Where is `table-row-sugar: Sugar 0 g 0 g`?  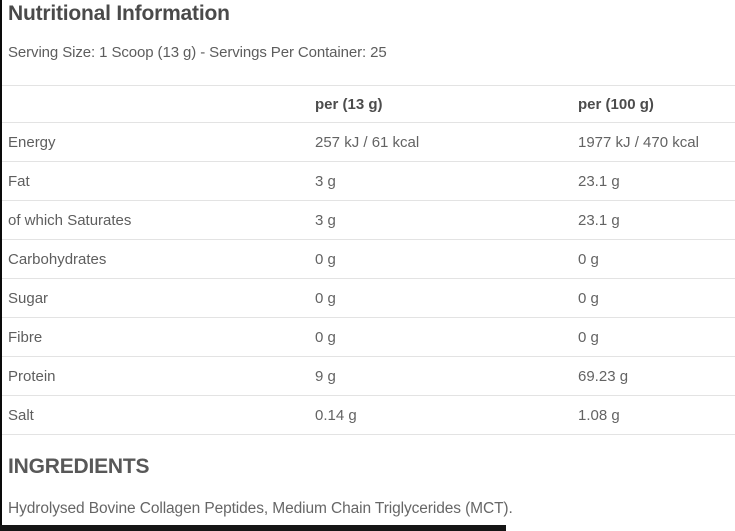
table-row-sugar: Sugar 0 g 0 g is located at coordinates (367, 298).